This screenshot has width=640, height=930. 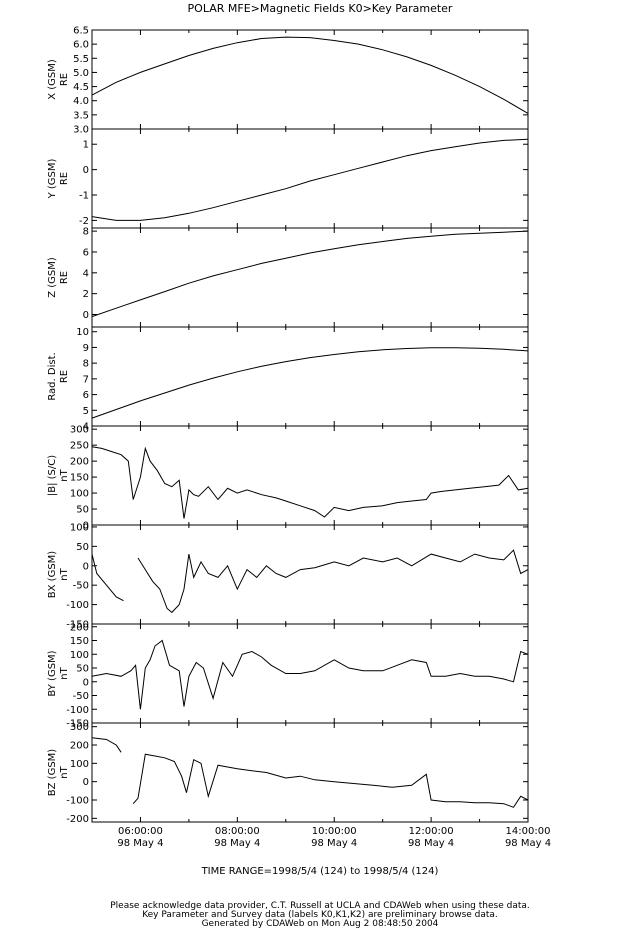 I want to click on y-tick-label: -200, so click(x=77, y=819).